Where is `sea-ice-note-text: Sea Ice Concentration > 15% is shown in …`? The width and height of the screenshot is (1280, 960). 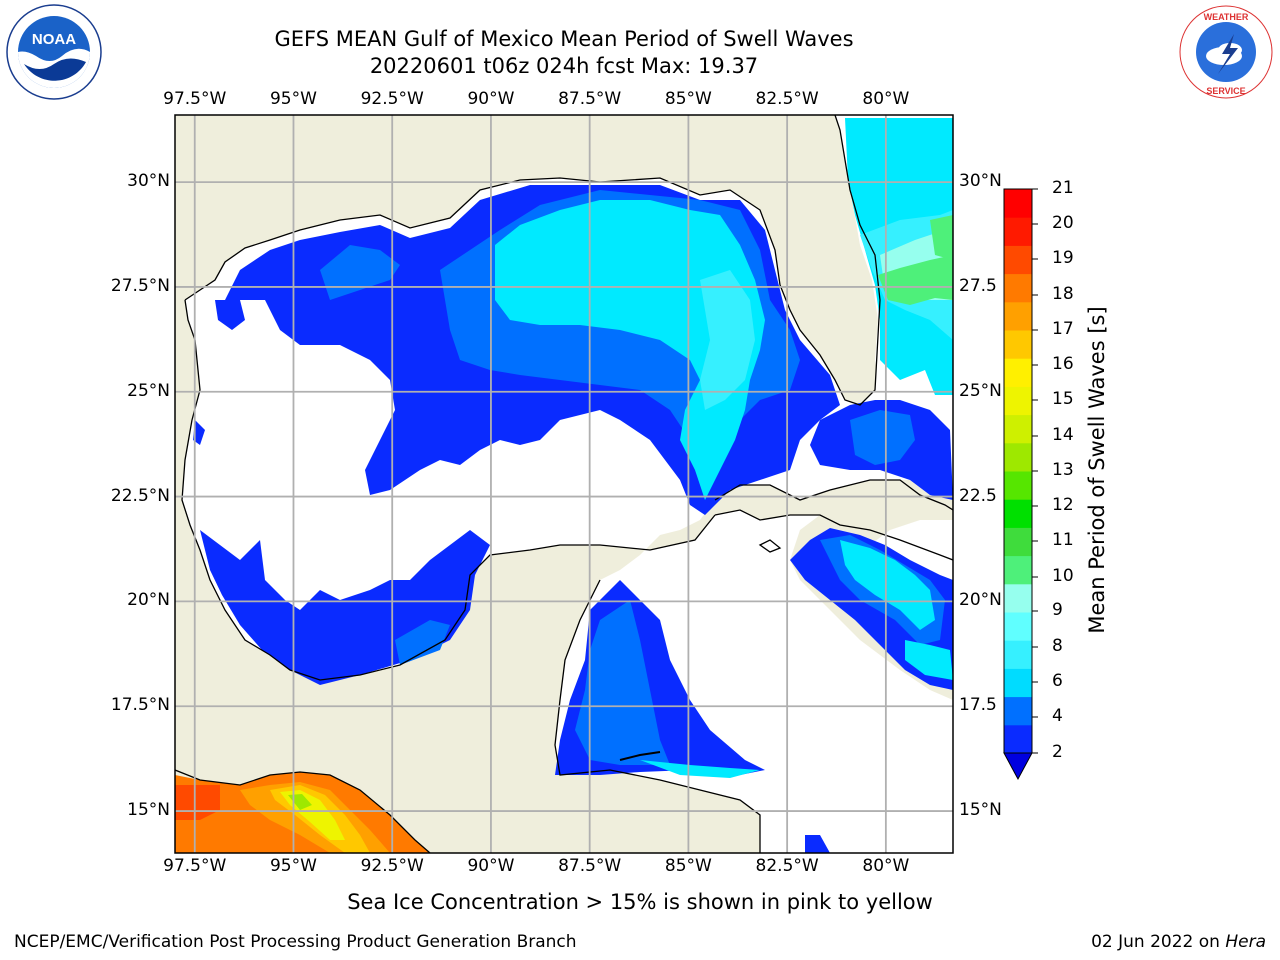 sea-ice-note-text: Sea Ice Concentration > 15% is shown in … is located at coordinates (640, 902).